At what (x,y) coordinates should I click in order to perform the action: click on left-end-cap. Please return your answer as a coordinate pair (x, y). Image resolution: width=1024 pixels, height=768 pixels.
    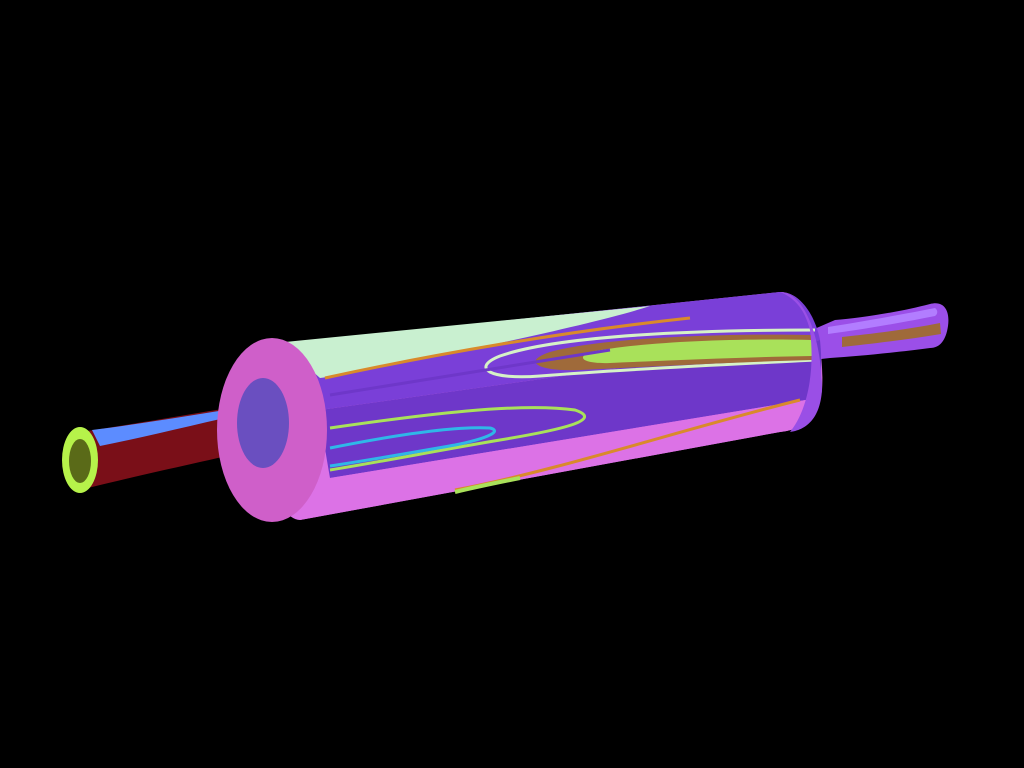
    Looking at the image, I should click on (272, 430).